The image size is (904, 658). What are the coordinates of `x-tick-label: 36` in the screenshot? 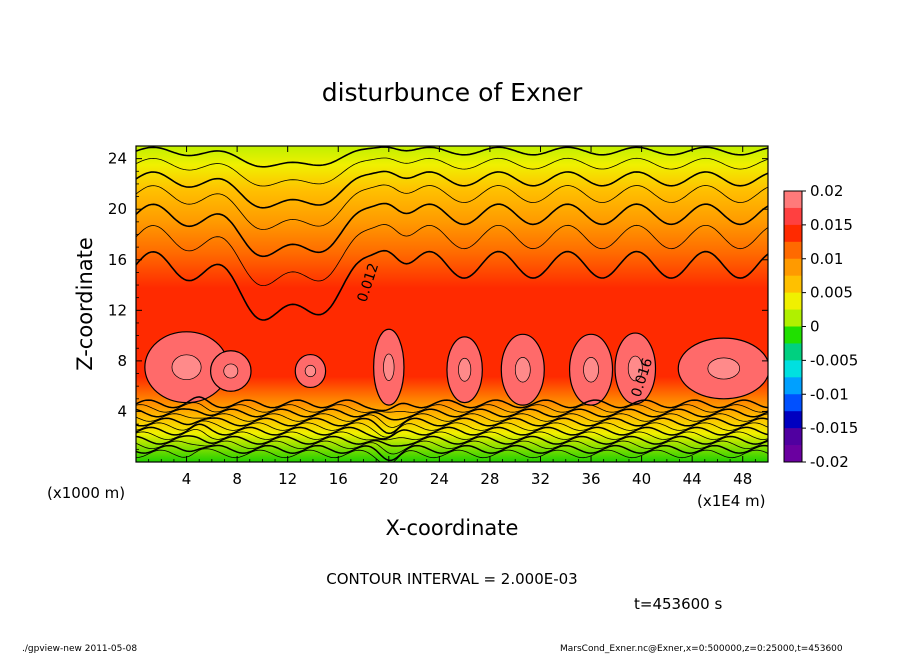 It's located at (590, 479).